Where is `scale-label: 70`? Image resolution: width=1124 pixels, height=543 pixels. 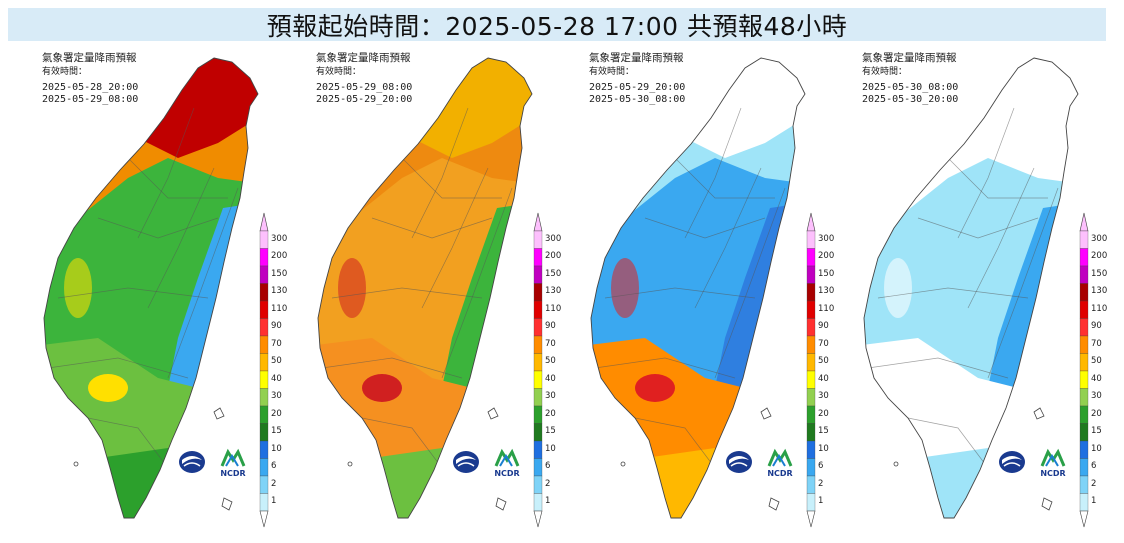
scale-label: 70 is located at coordinates (276, 343).